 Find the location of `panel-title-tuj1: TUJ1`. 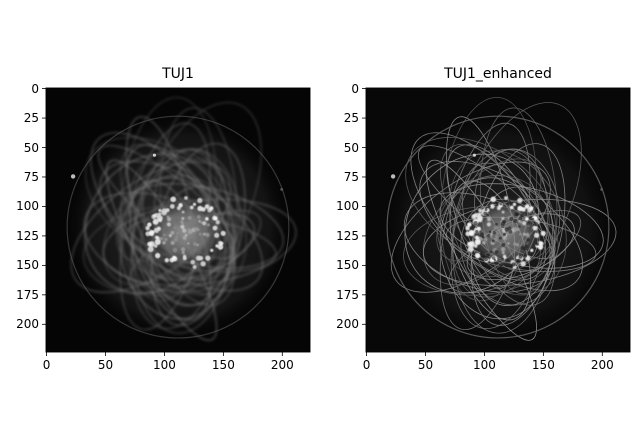

panel-title-tuj1: TUJ1 is located at coordinates (178, 74).